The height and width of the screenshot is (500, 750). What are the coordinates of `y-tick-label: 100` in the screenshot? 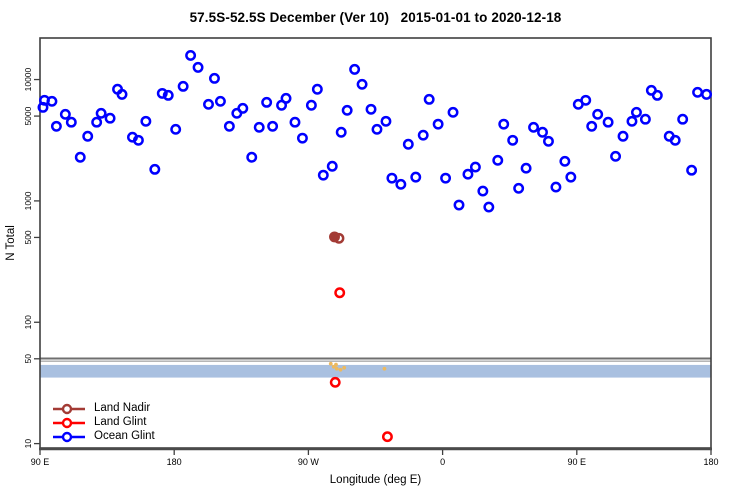 It's located at (28, 322).